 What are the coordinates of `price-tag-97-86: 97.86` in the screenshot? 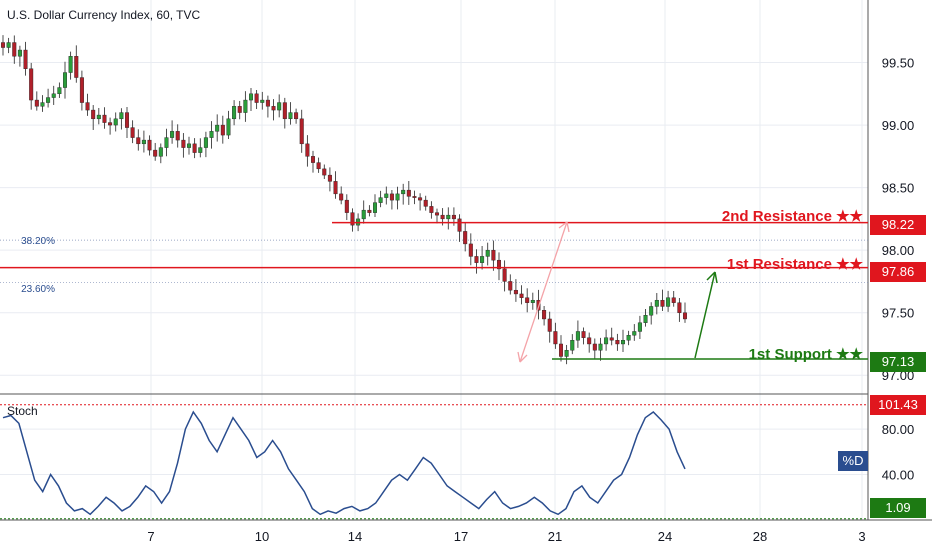 It's located at (898, 272).